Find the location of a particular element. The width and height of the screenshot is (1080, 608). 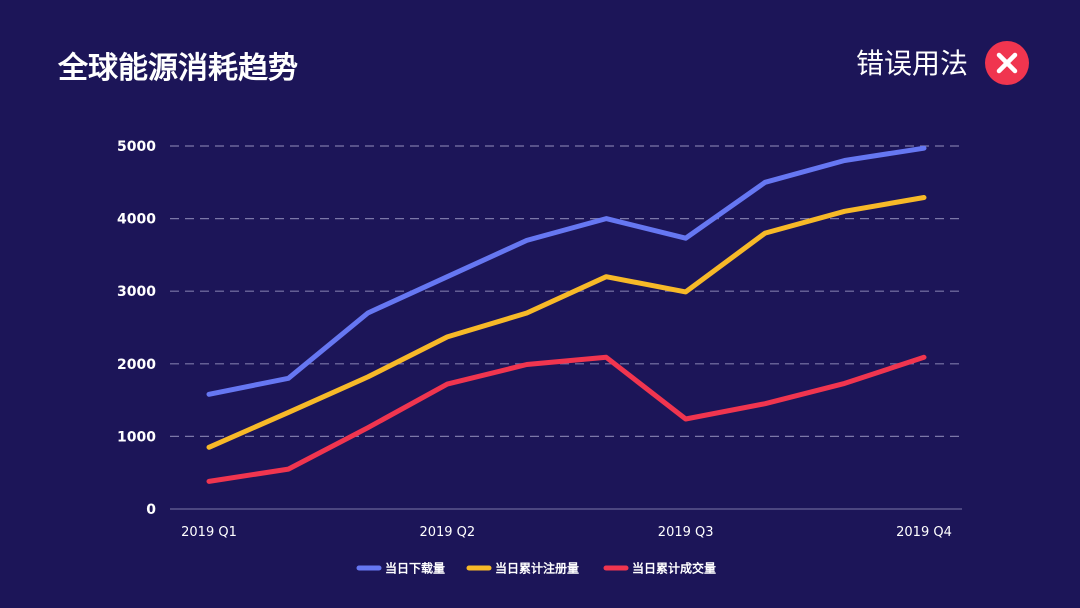

y-tick-label: 4000 is located at coordinates (136, 220).